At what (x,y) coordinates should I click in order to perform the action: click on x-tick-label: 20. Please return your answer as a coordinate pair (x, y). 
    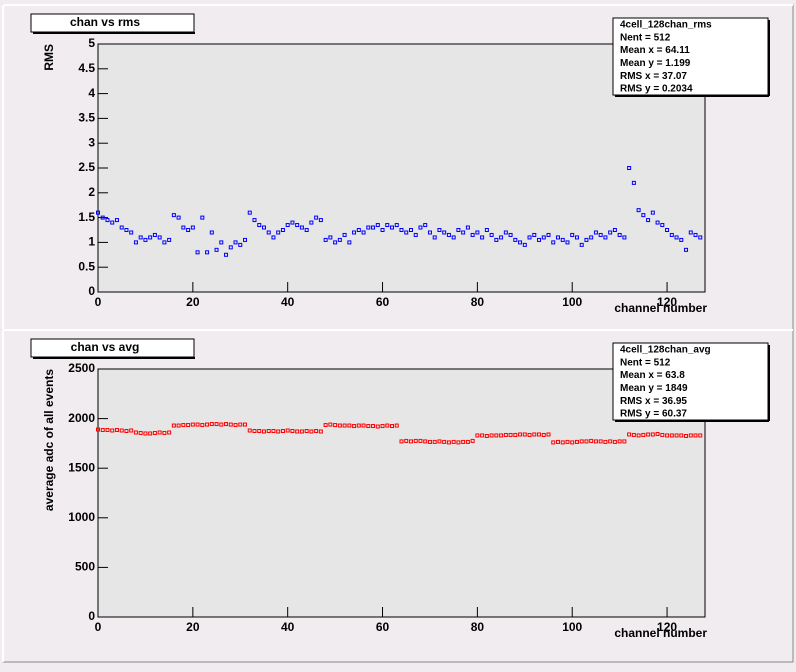
    Looking at the image, I should click on (193, 627).